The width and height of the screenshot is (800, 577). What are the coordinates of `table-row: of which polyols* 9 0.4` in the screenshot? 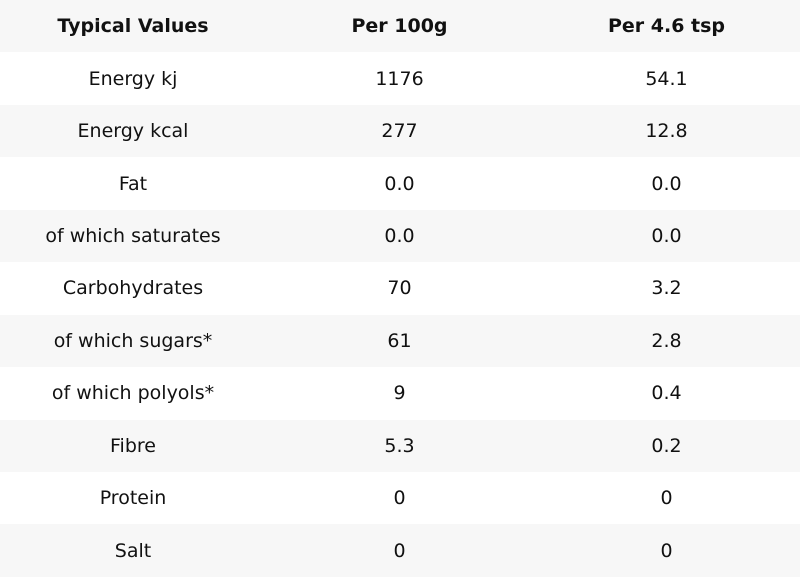 It's located at (400, 393).